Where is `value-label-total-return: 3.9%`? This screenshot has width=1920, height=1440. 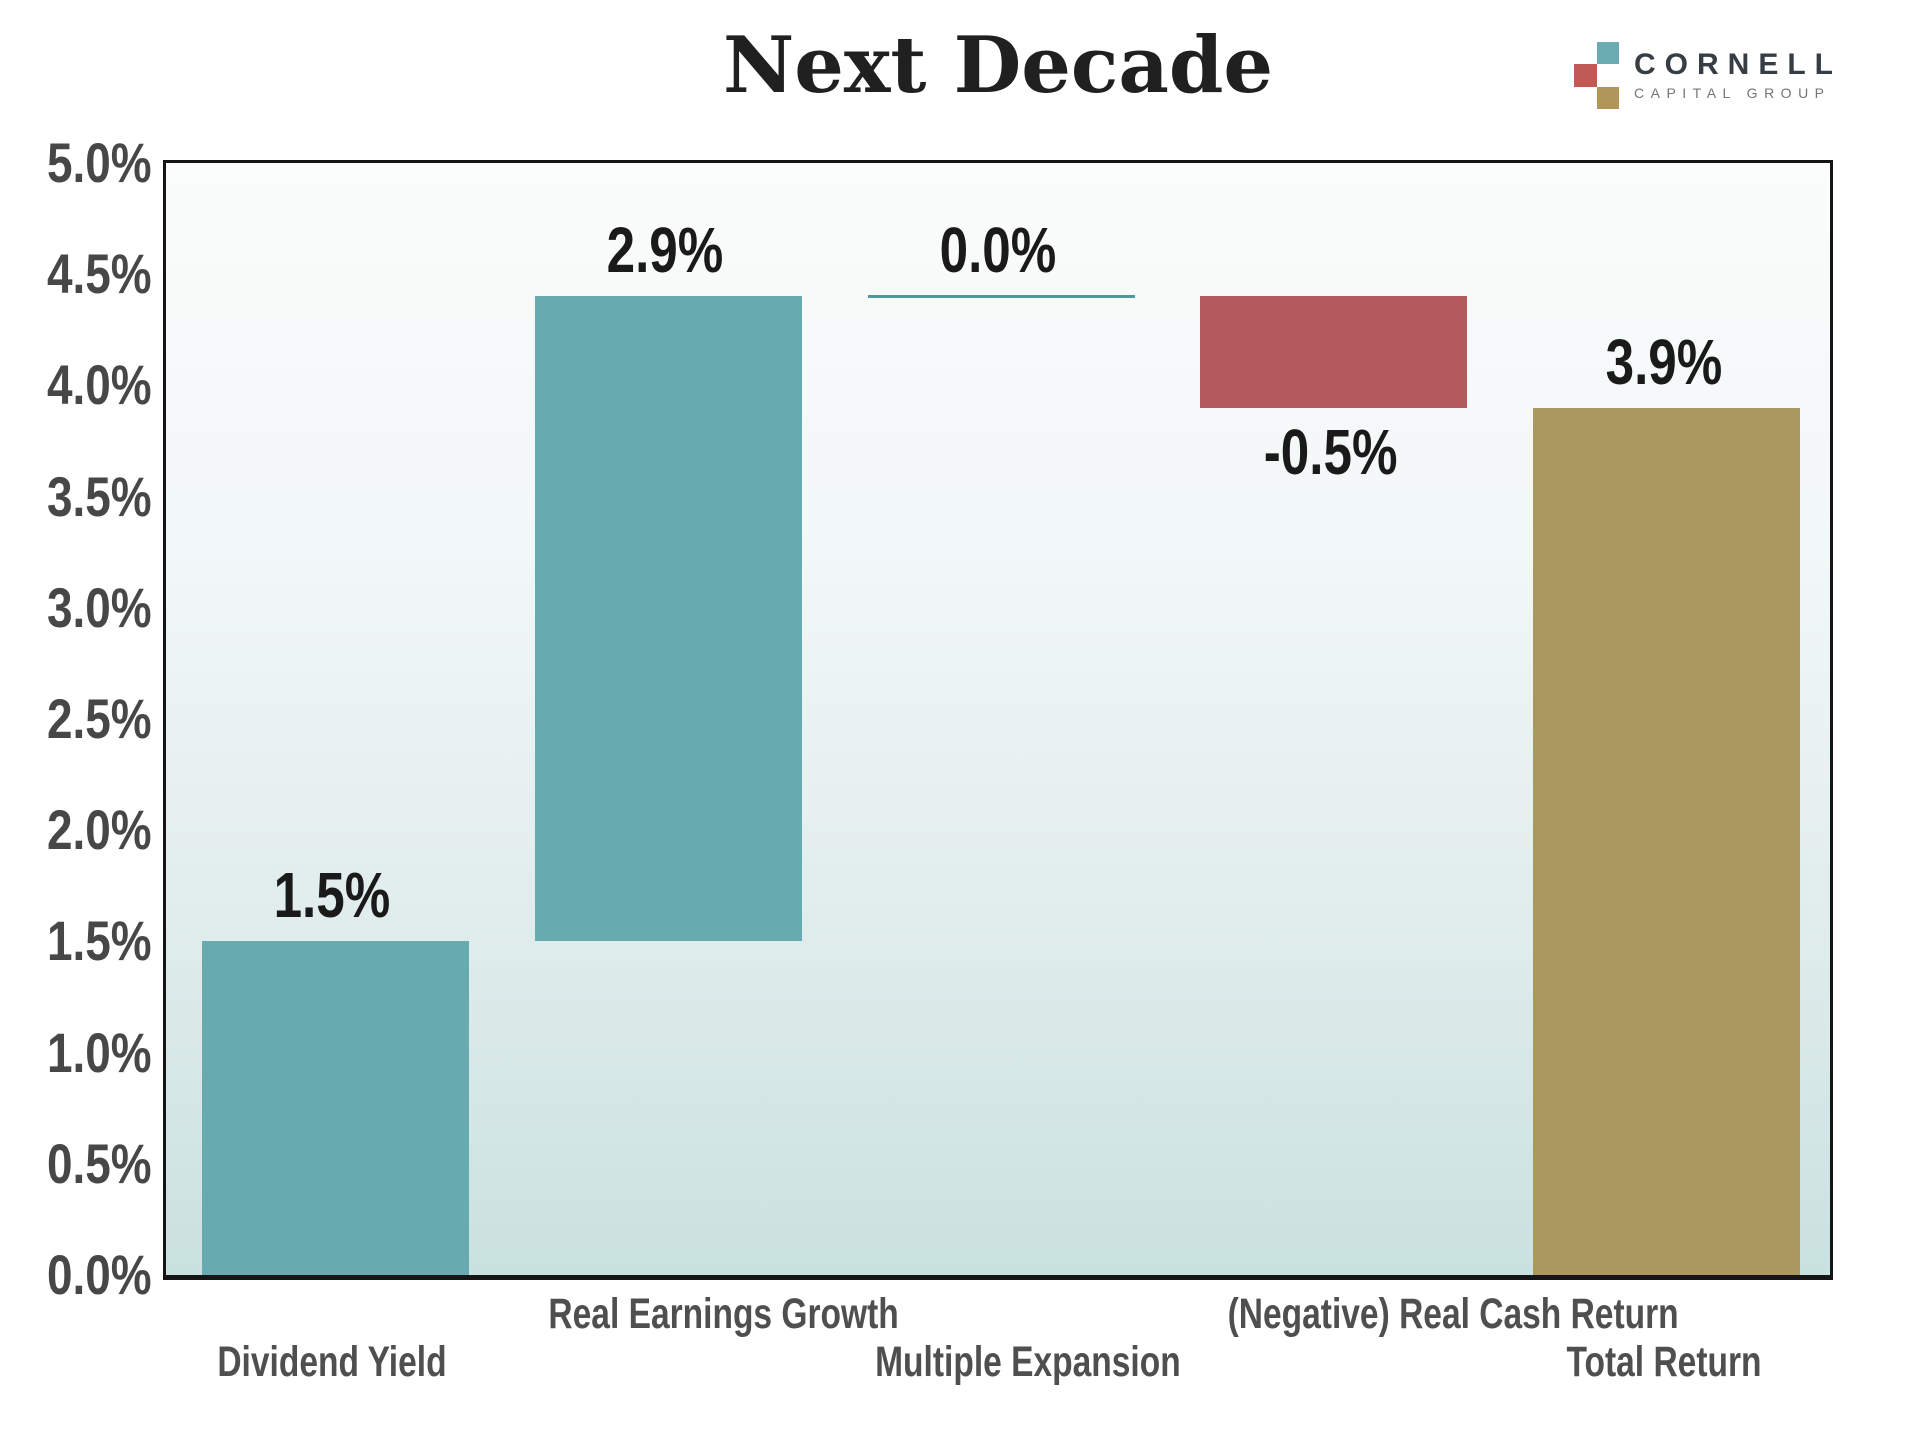 value-label-total-return: 3.9% is located at coordinates (1663, 361).